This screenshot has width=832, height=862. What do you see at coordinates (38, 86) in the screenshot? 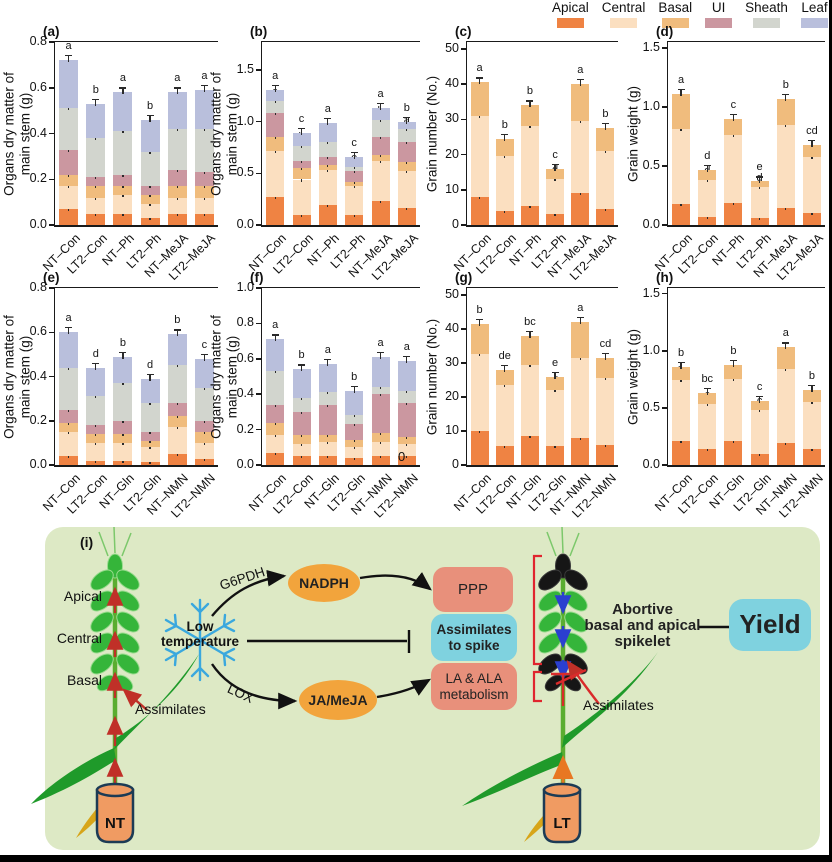
I see `y-tick-label-a: 0.6` at bounding box center [38, 86].